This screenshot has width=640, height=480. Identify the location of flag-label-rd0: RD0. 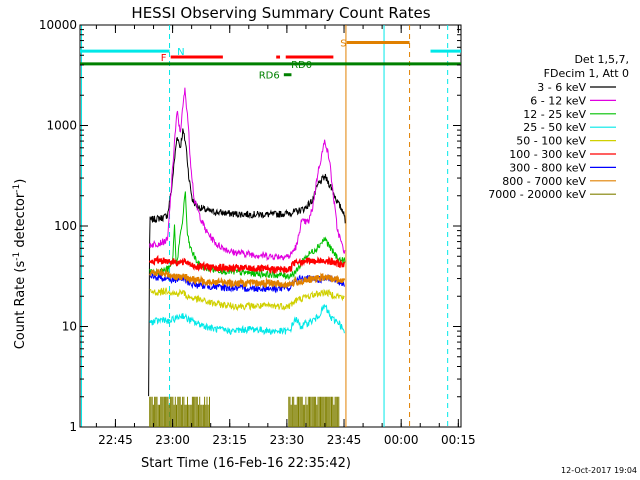
(301, 65).